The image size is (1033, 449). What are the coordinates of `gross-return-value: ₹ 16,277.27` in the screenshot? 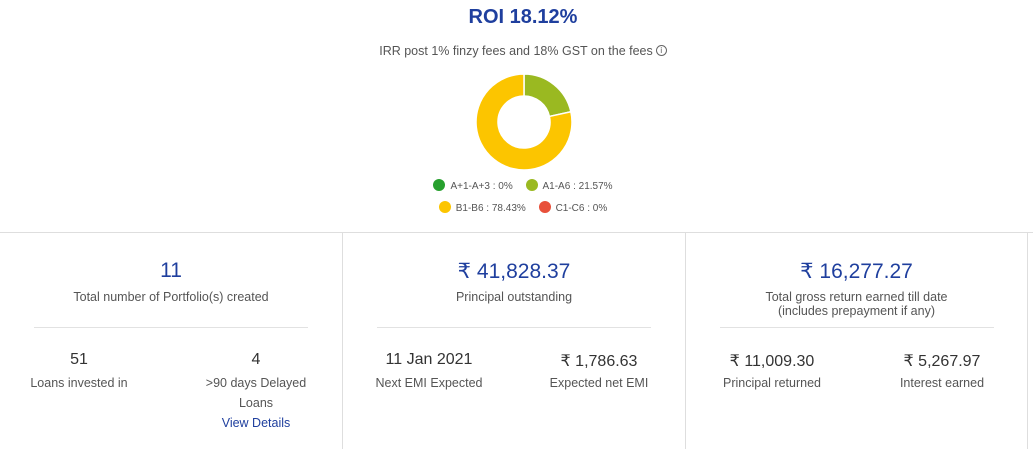 It's located at (856, 271).